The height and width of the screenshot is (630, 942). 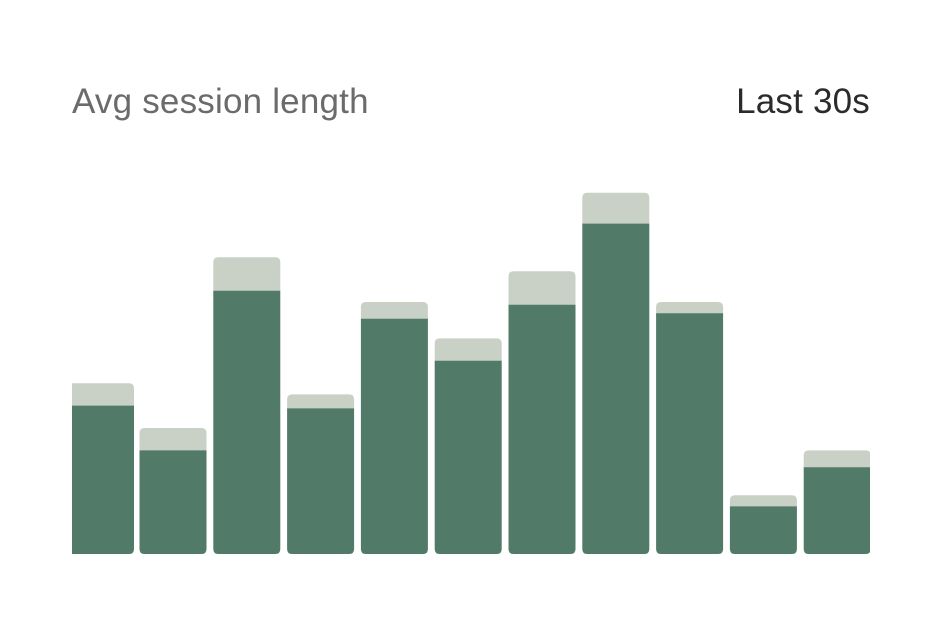 What do you see at coordinates (542, 429) in the screenshot?
I see `bar-7-base-segment` at bounding box center [542, 429].